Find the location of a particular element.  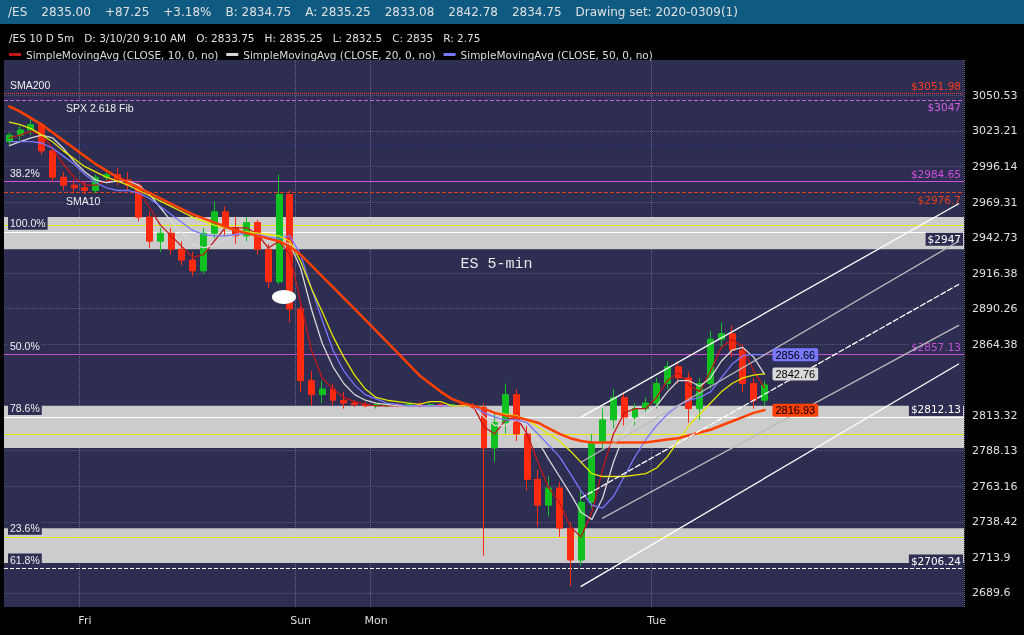

text: /ES is located at coordinates (18, 12).